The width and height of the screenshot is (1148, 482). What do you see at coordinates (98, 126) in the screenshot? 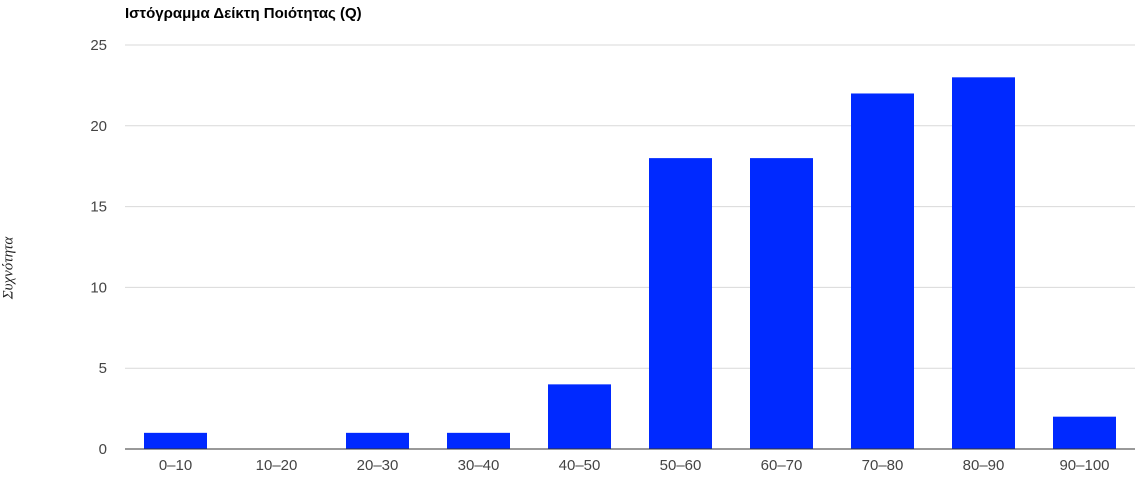
I see `y-tick-label: 20` at bounding box center [98, 126].